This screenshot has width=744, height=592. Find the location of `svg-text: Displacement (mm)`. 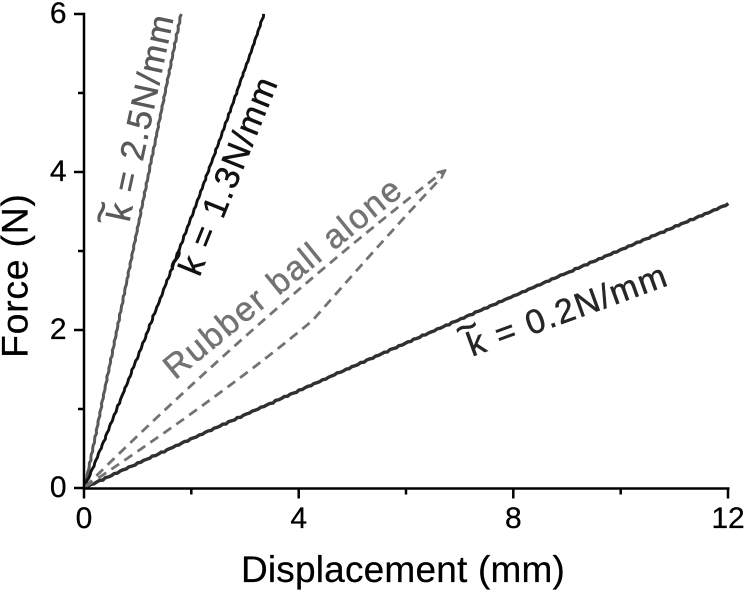

svg-text: Displacement (mm) is located at coordinates (403, 569).